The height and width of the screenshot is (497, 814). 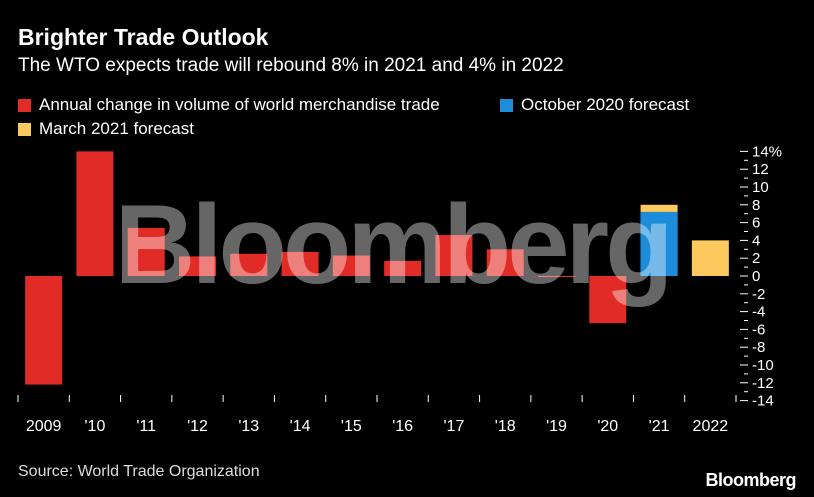 I want to click on y-tick-label: -2, so click(x=758, y=294).